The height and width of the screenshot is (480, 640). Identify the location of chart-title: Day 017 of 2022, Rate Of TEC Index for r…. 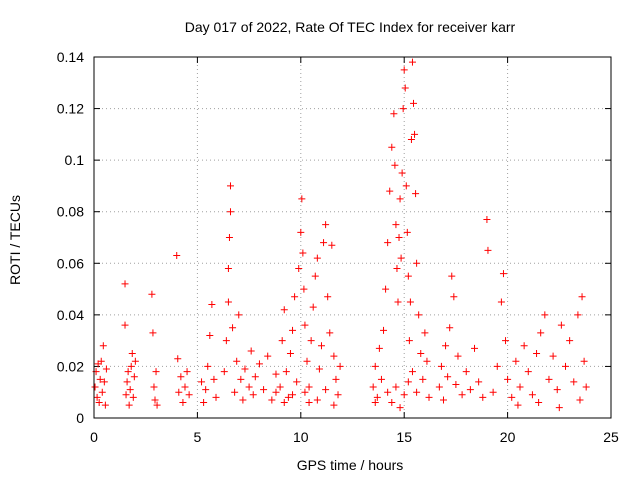
(350, 27).